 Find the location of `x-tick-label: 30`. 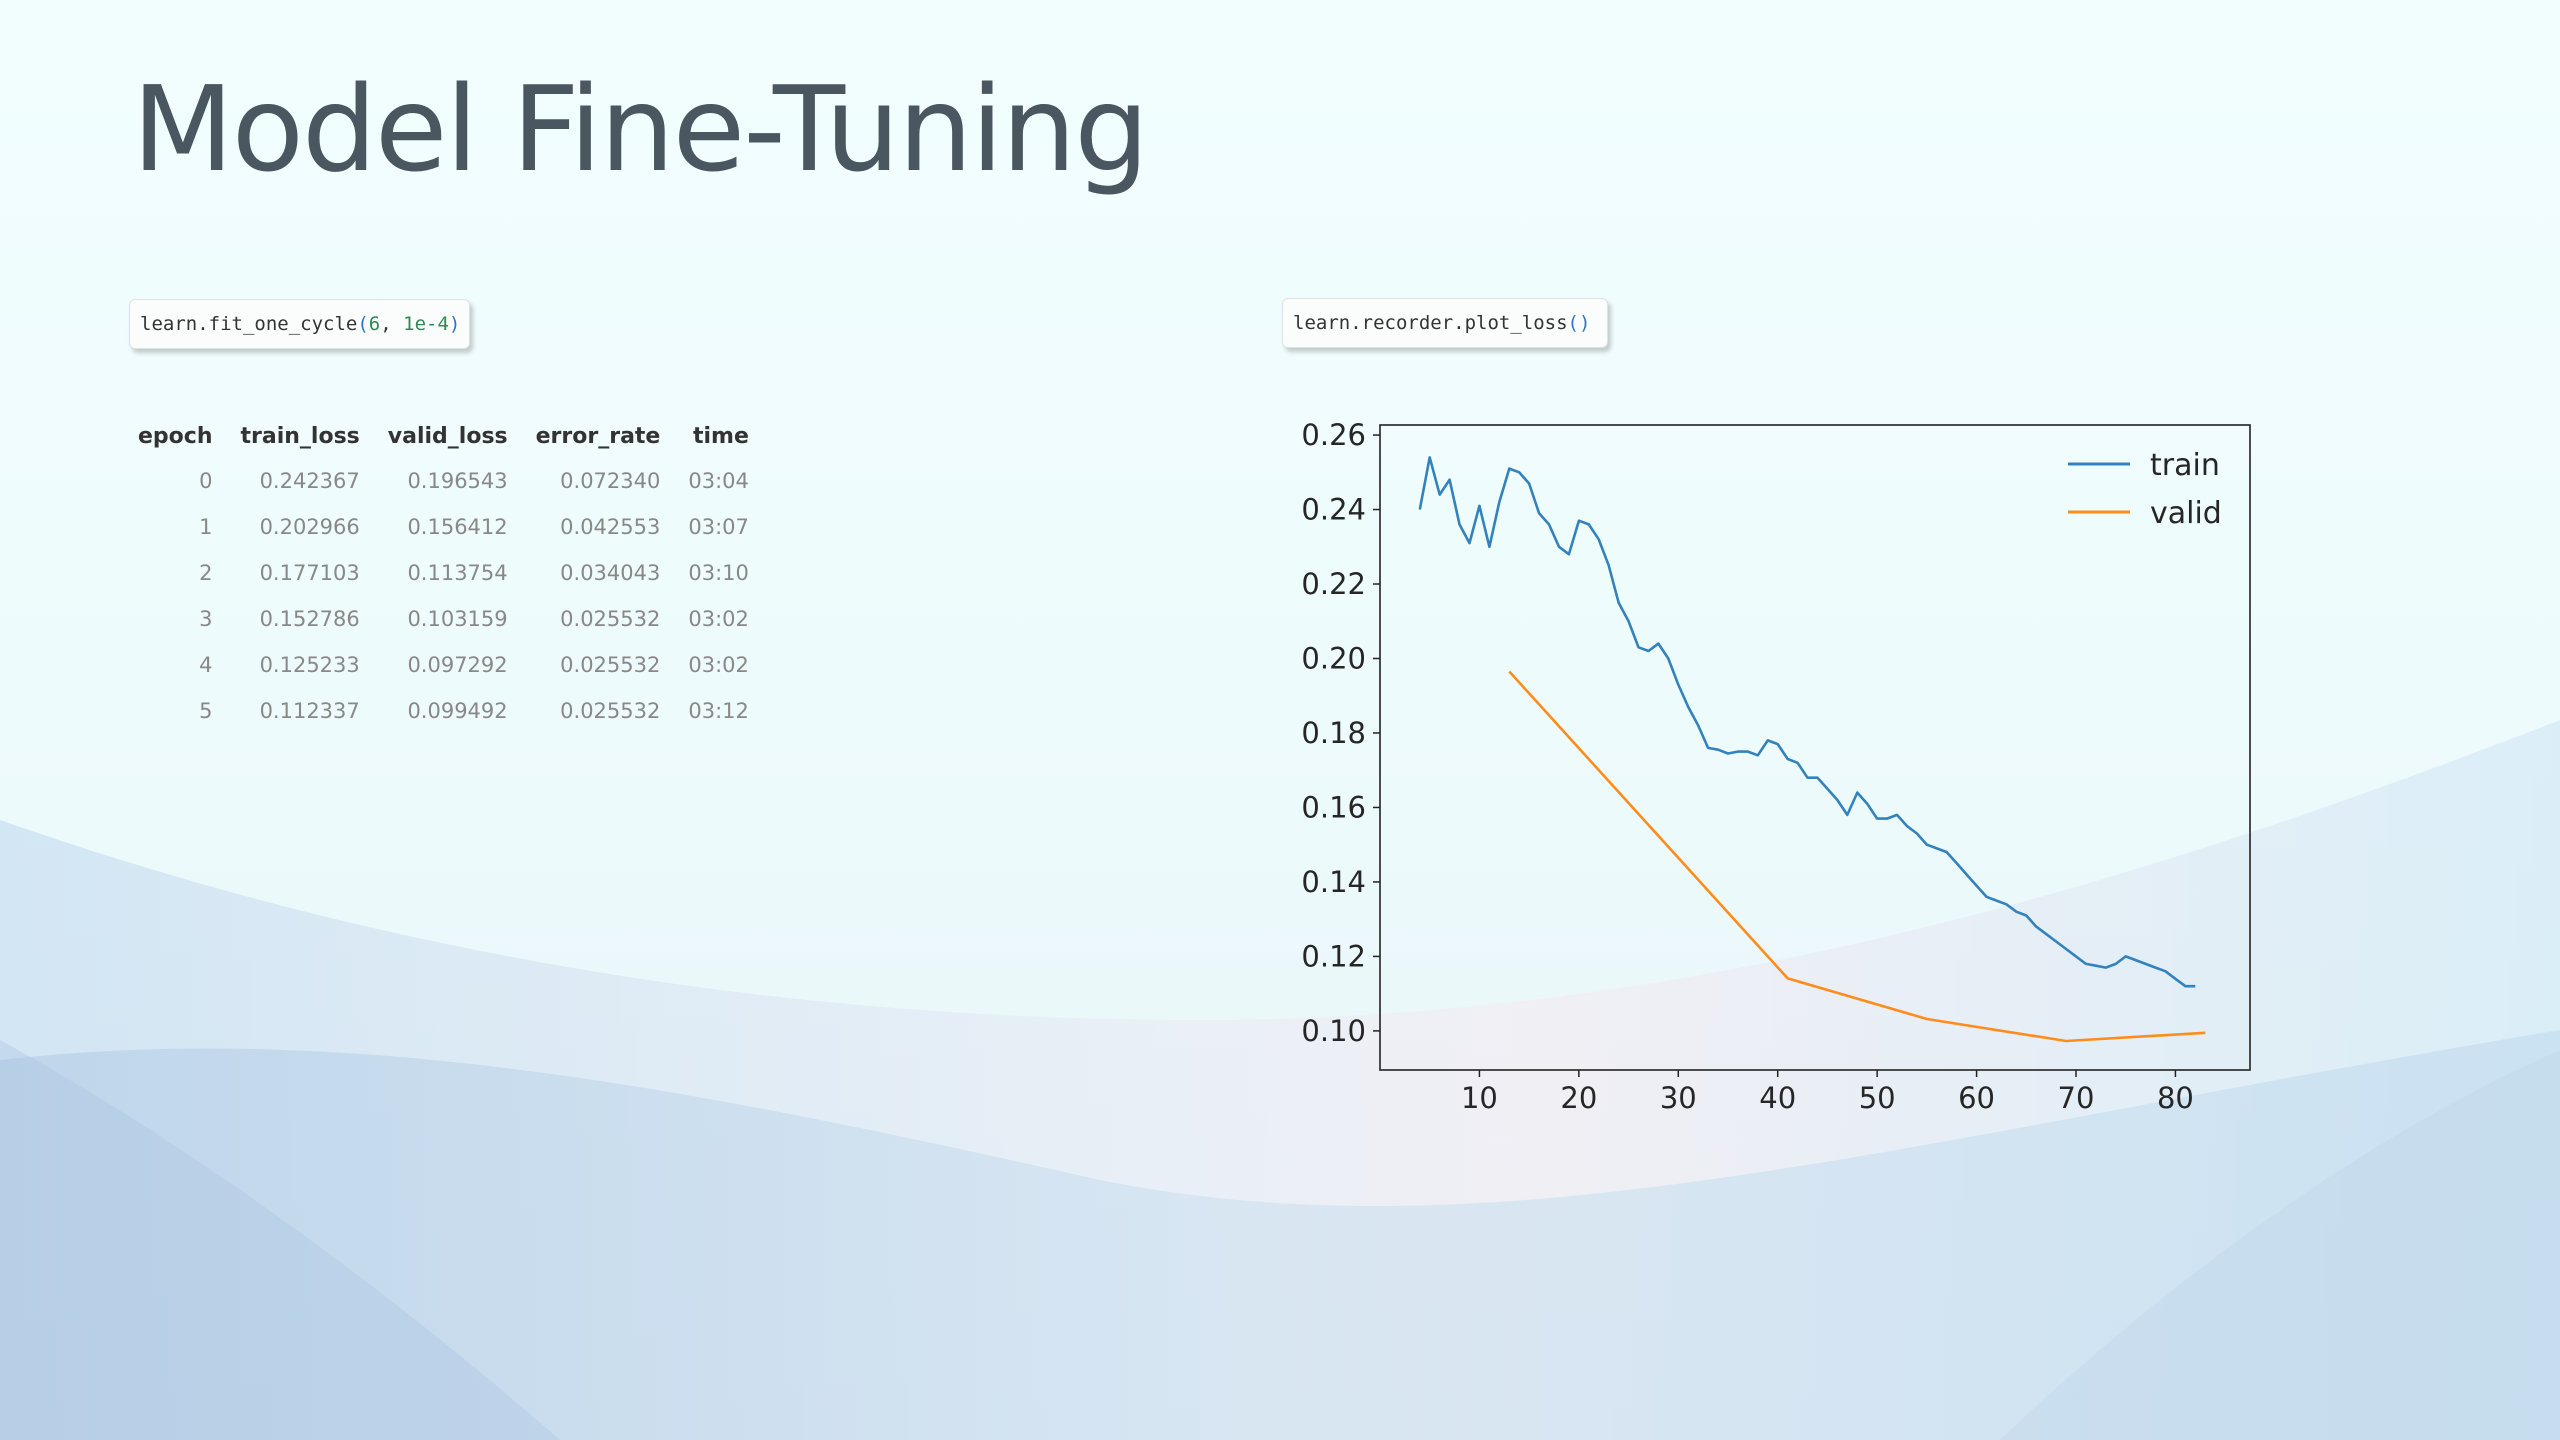

x-tick-label: 30 is located at coordinates (1678, 1098).